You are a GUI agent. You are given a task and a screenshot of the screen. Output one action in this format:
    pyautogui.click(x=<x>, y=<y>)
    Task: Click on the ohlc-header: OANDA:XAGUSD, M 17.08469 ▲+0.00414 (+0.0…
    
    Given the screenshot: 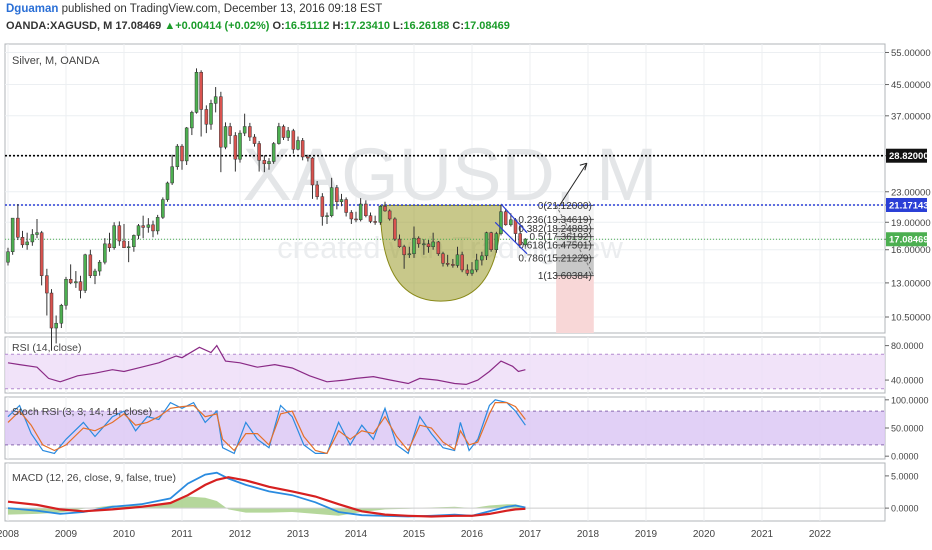 What is the action you would take?
    pyautogui.click(x=258, y=26)
    